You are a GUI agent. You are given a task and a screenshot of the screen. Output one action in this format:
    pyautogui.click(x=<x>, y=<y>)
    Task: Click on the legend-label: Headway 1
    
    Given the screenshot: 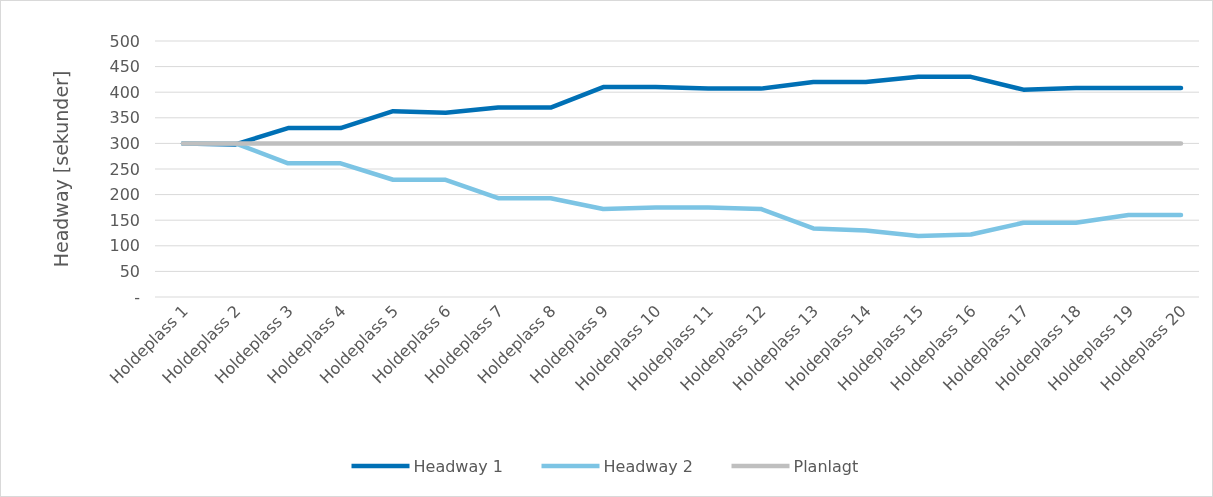 What is the action you would take?
    pyautogui.click(x=458, y=466)
    